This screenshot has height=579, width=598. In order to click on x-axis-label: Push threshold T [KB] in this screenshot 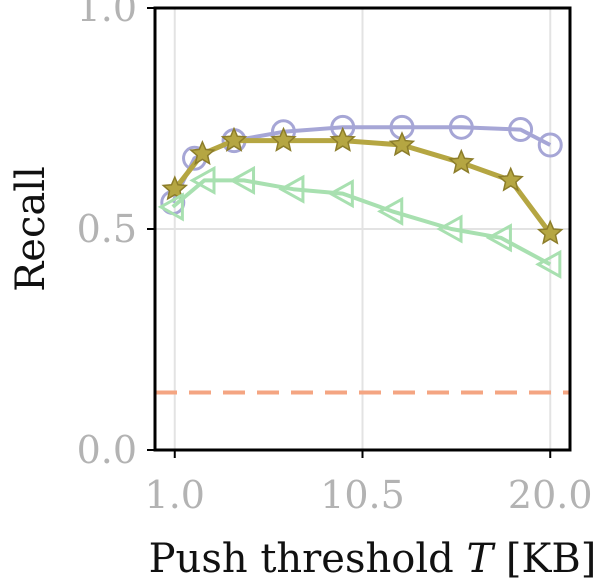, I will do `click(373, 557)`.